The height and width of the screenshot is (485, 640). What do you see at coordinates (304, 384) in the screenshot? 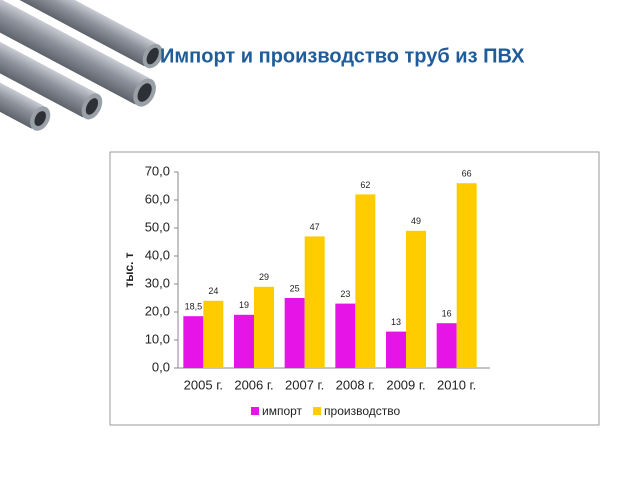
I see `x-tick-label: 2007 г.` at bounding box center [304, 384].